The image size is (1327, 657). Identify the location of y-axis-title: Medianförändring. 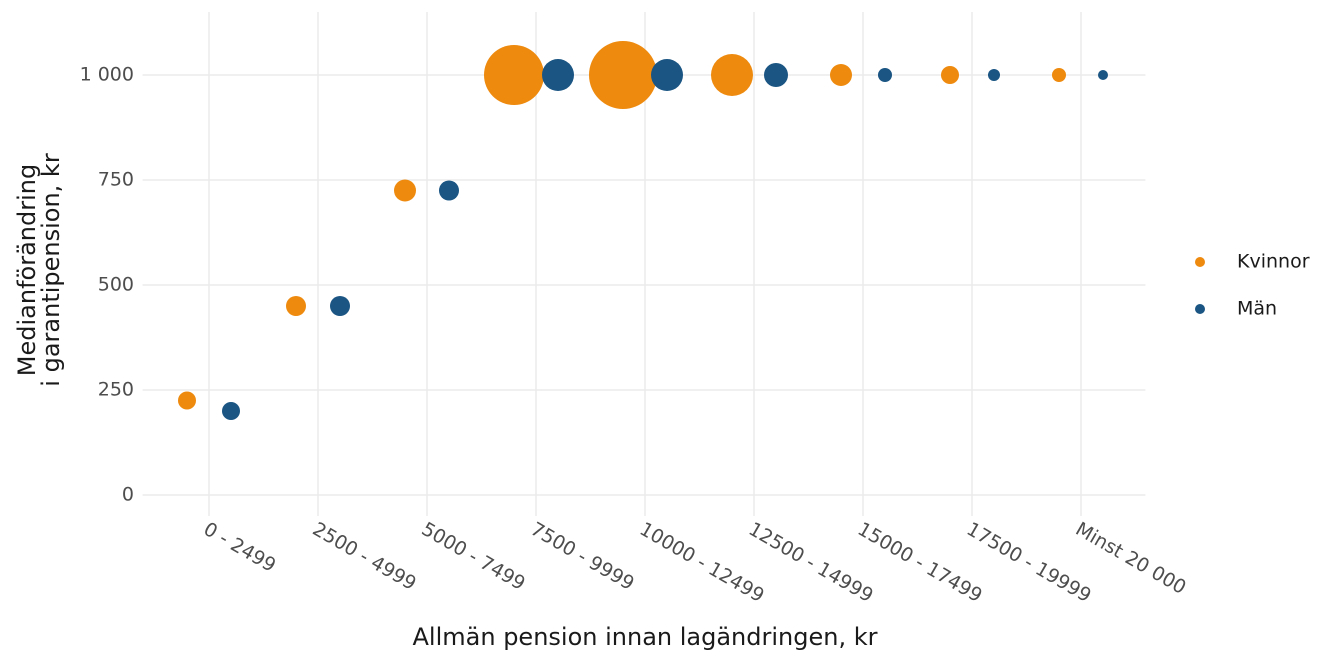
(27, 270).